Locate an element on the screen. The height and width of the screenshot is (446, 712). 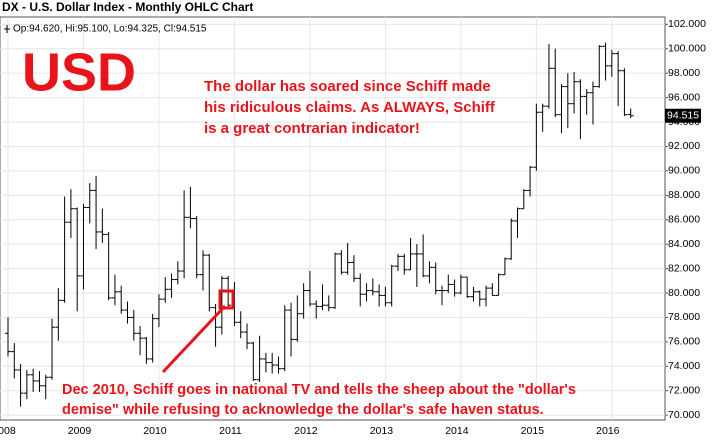
y-tick-label: 92.000 is located at coordinates (684, 146).